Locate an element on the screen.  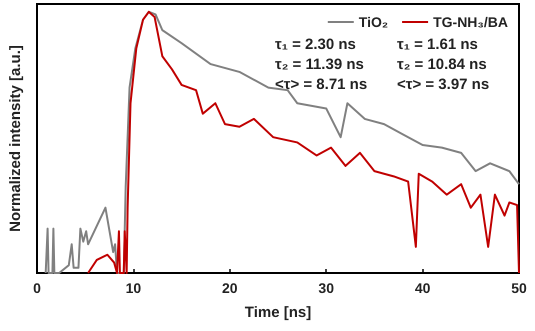
x-tick-label: 10 is located at coordinates (134, 288).